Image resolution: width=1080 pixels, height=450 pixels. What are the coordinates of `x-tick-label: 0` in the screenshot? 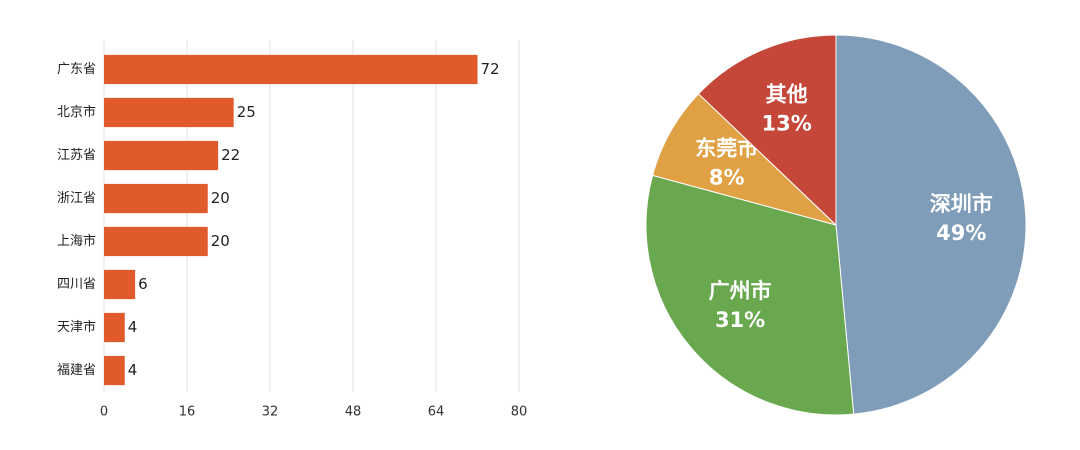 It's located at (104, 412).